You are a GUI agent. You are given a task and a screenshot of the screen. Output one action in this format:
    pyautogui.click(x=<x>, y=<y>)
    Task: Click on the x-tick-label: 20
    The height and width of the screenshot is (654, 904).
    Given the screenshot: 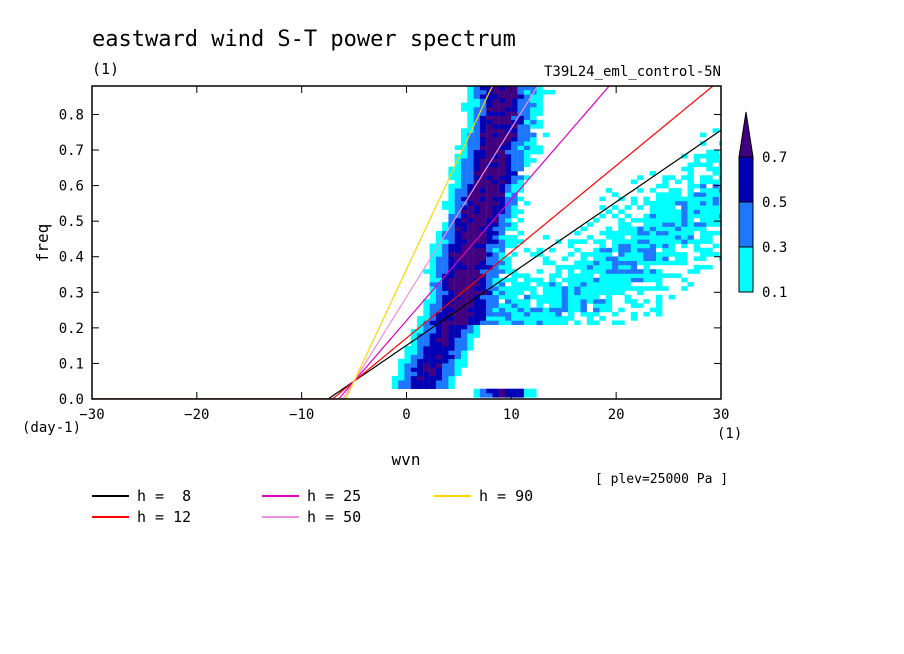 What is the action you would take?
    pyautogui.click(x=616, y=415)
    